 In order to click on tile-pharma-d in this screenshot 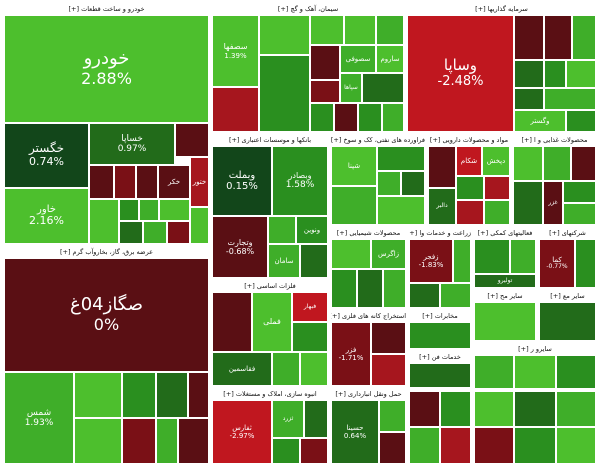, I will do `click(470, 212)`.